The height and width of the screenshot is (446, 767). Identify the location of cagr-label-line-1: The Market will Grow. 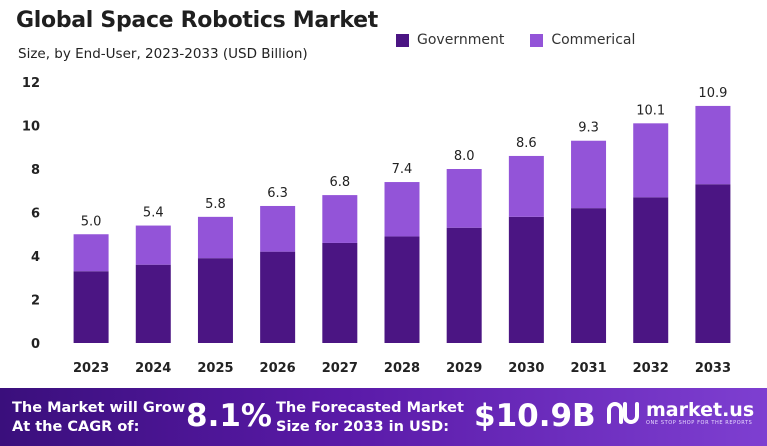
(99, 408).